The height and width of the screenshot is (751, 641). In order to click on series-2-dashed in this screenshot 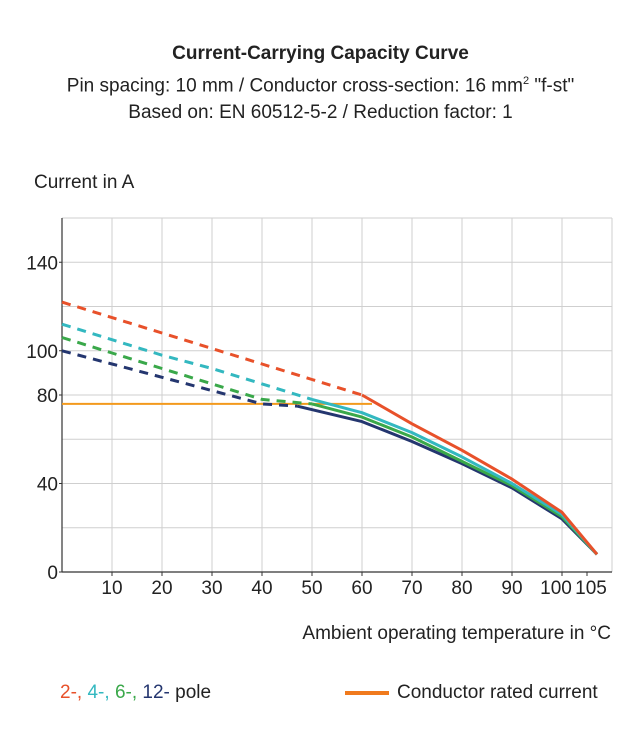, I will do `click(212, 348)`.